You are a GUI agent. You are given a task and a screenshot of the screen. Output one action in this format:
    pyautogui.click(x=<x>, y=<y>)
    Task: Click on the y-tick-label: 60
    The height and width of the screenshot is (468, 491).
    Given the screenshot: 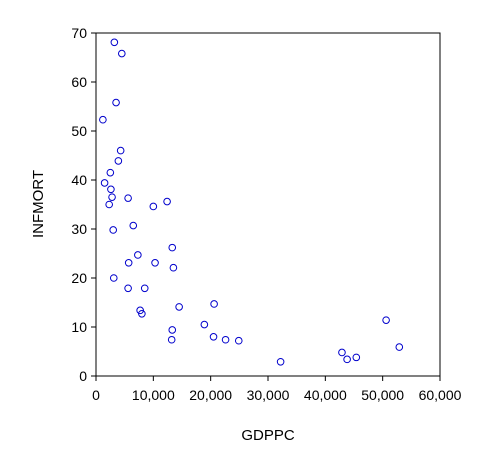 What is the action you would take?
    pyautogui.click(x=79, y=82)
    